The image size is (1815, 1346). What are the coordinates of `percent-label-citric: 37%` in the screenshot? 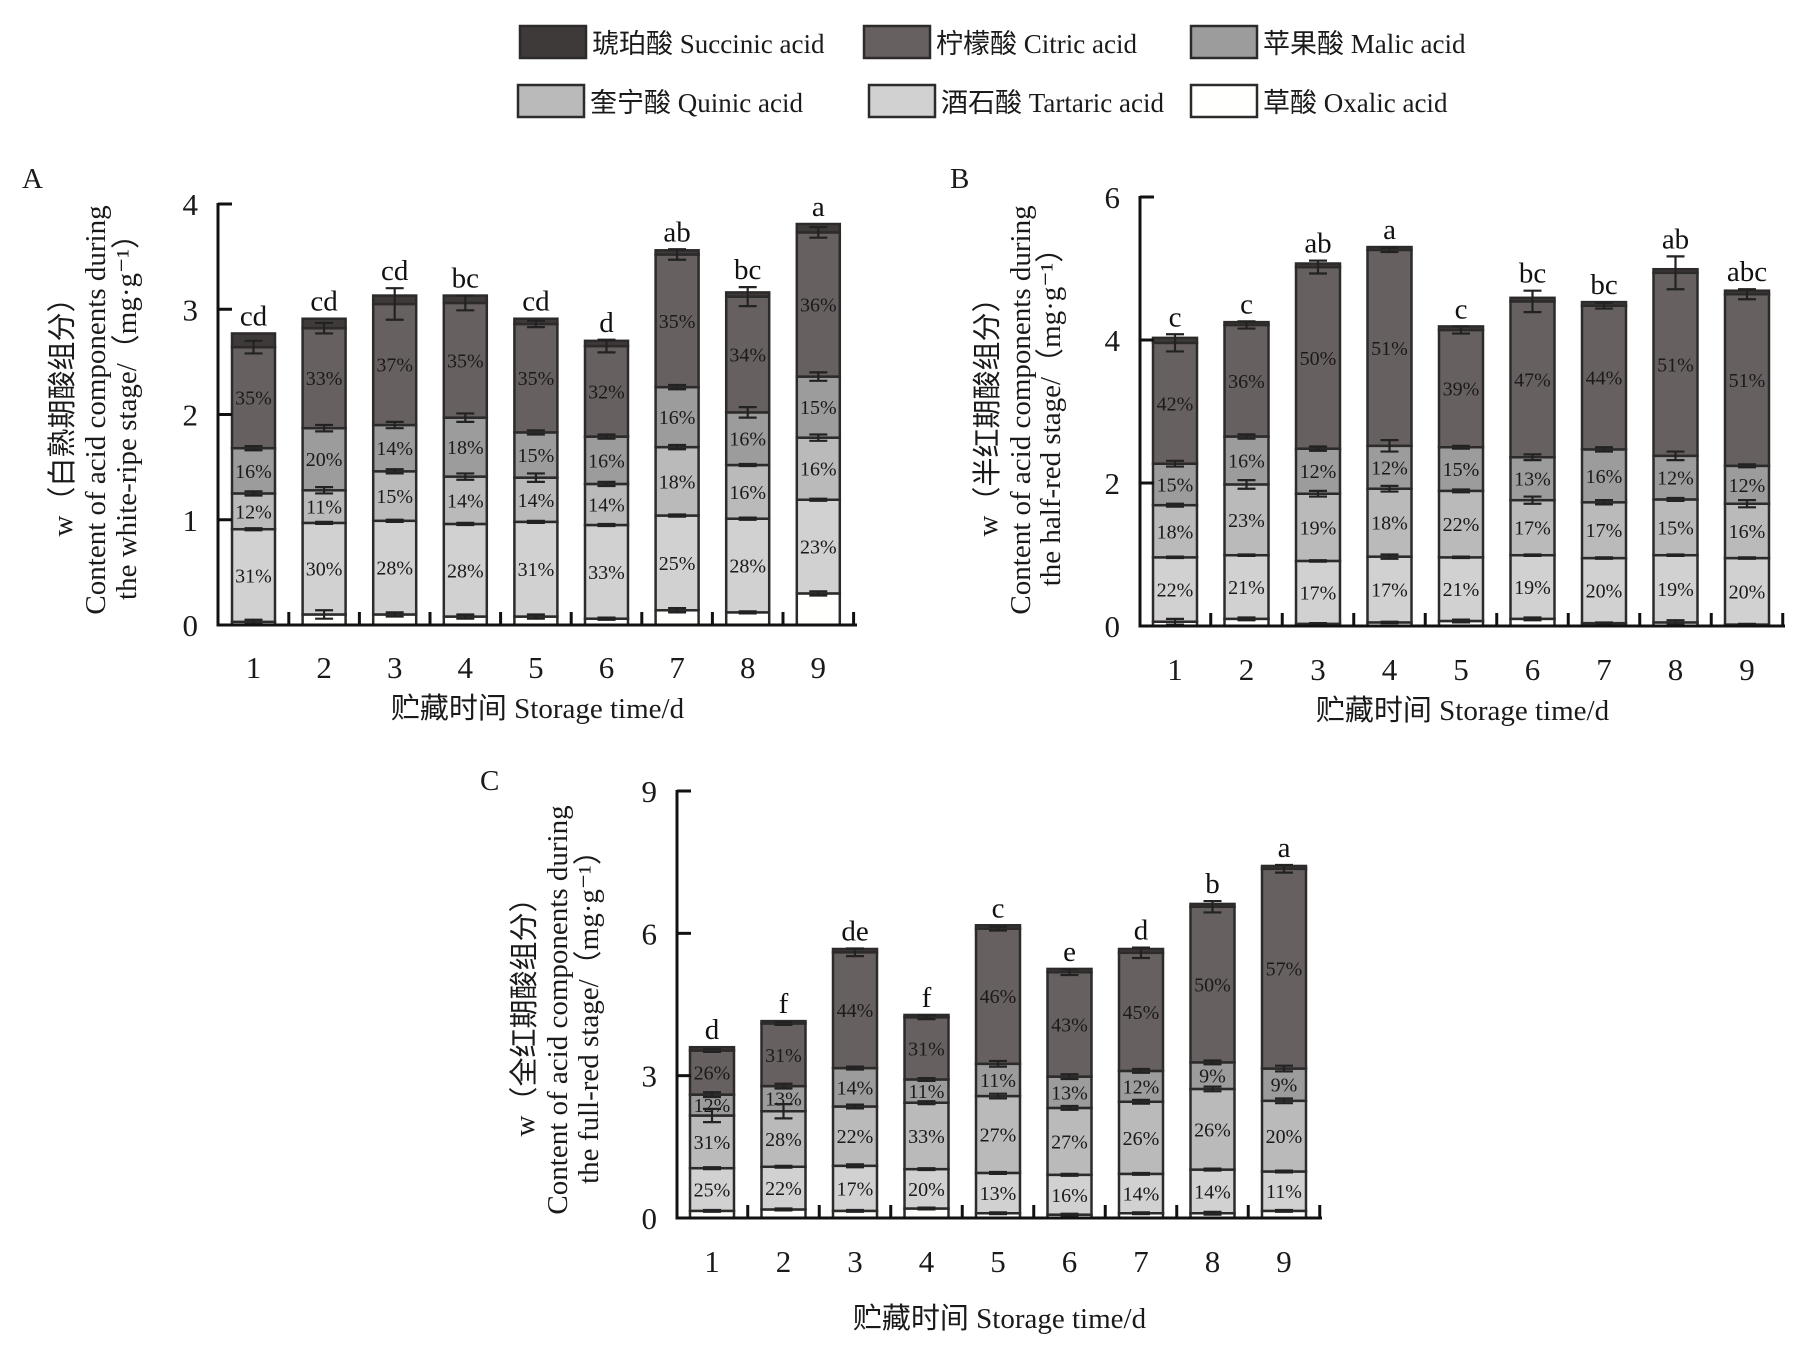 It's located at (394, 366).